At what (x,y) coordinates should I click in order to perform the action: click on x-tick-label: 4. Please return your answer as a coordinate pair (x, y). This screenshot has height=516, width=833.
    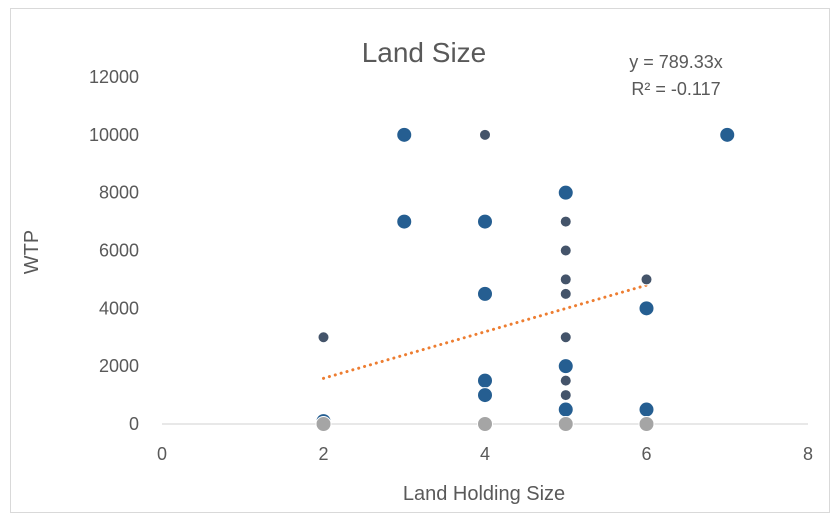
    Looking at the image, I should click on (485, 454).